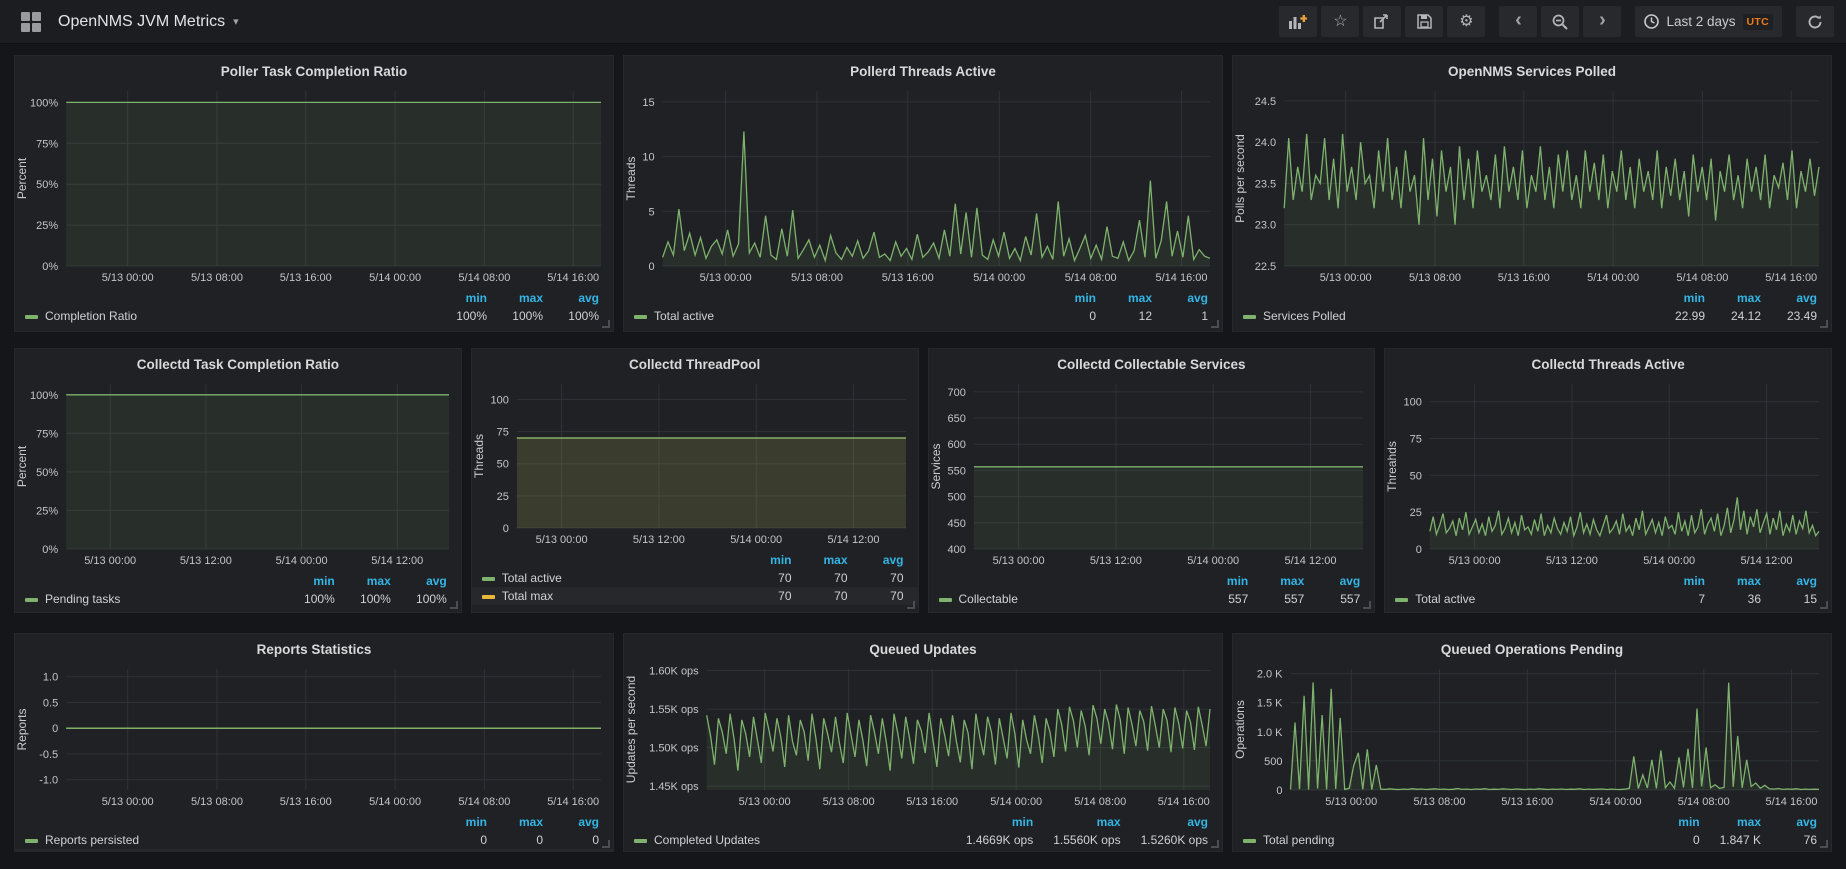 This screenshot has height=869, width=1846. What do you see at coordinates (230, 840) in the screenshot?
I see `legend-series-label: Reports persisted` at bounding box center [230, 840].